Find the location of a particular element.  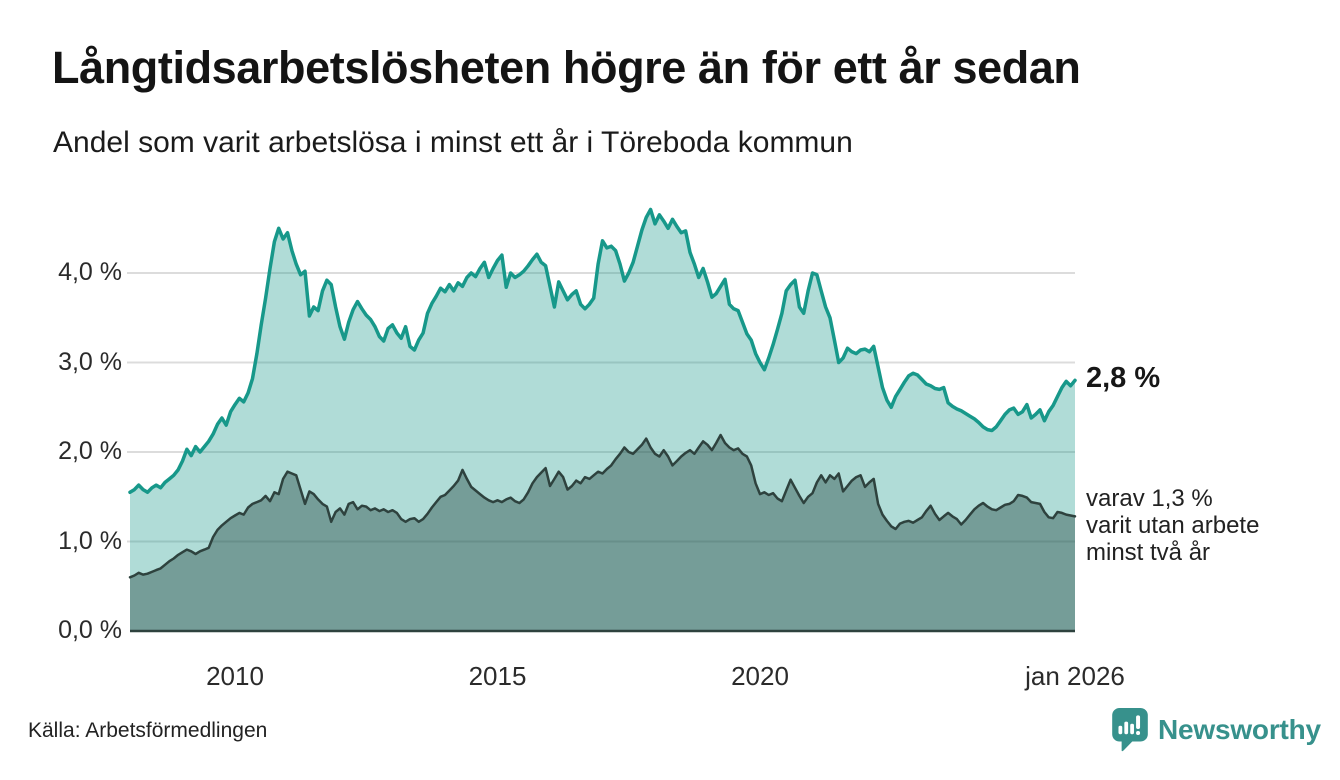

two-year-note-line: varit utan arbete is located at coordinates (1173, 526).